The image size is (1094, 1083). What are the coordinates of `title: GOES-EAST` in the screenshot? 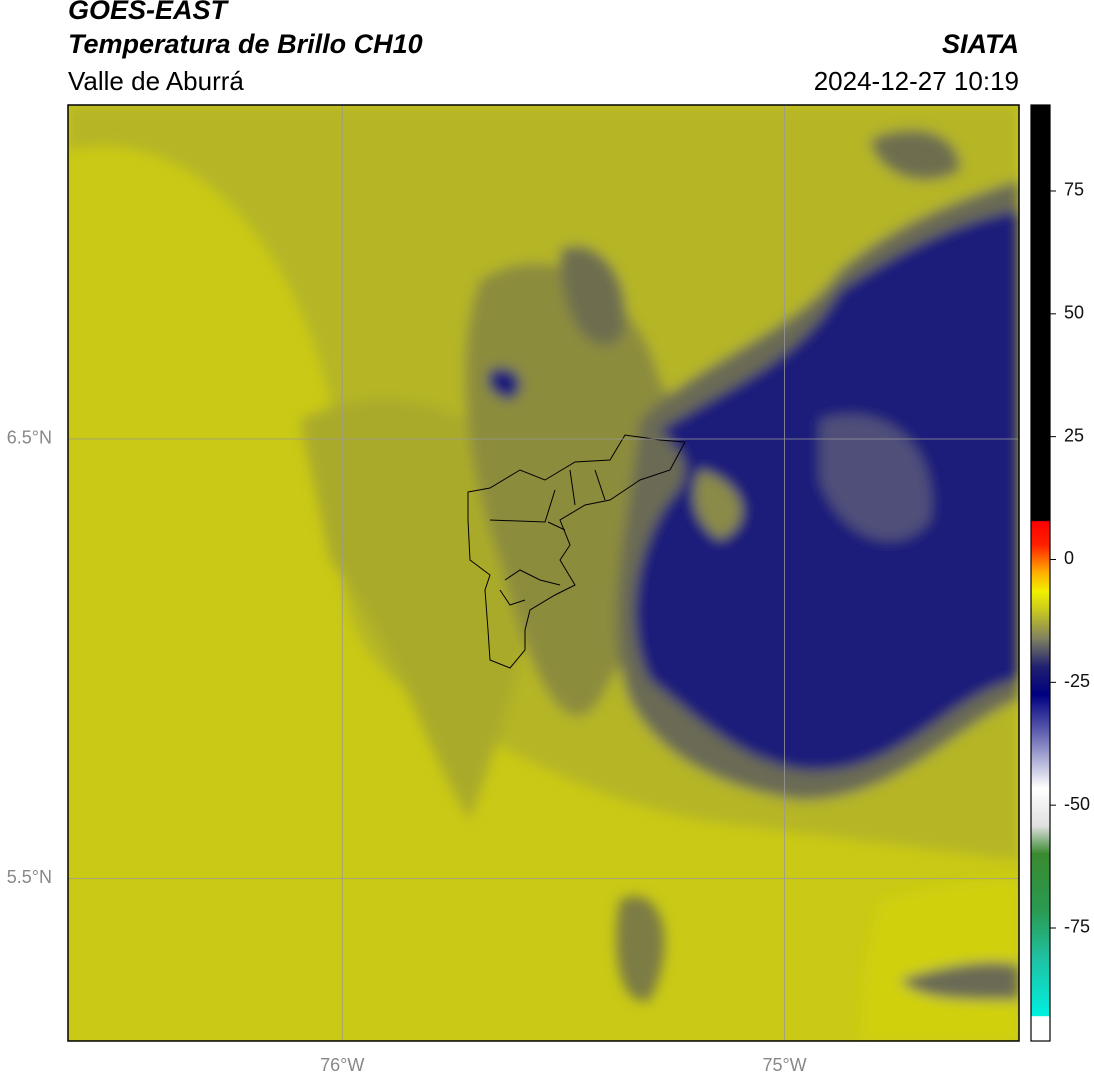 It's located at (149, 12).